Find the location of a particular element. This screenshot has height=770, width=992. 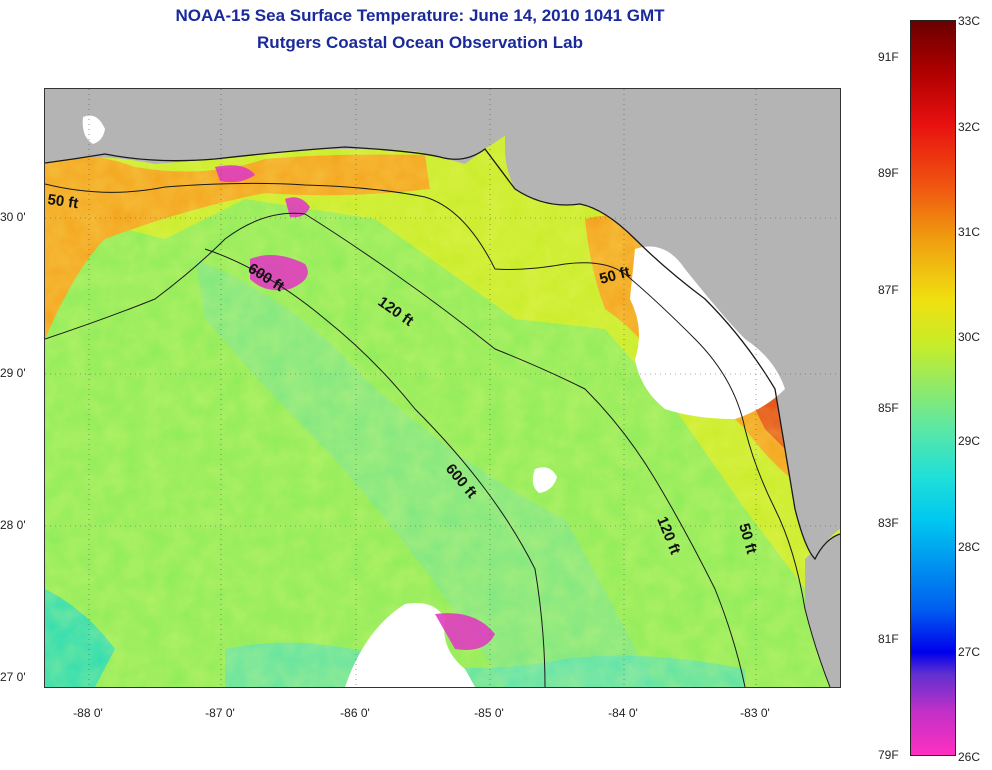

cloud-small is located at coordinates (544, 480).